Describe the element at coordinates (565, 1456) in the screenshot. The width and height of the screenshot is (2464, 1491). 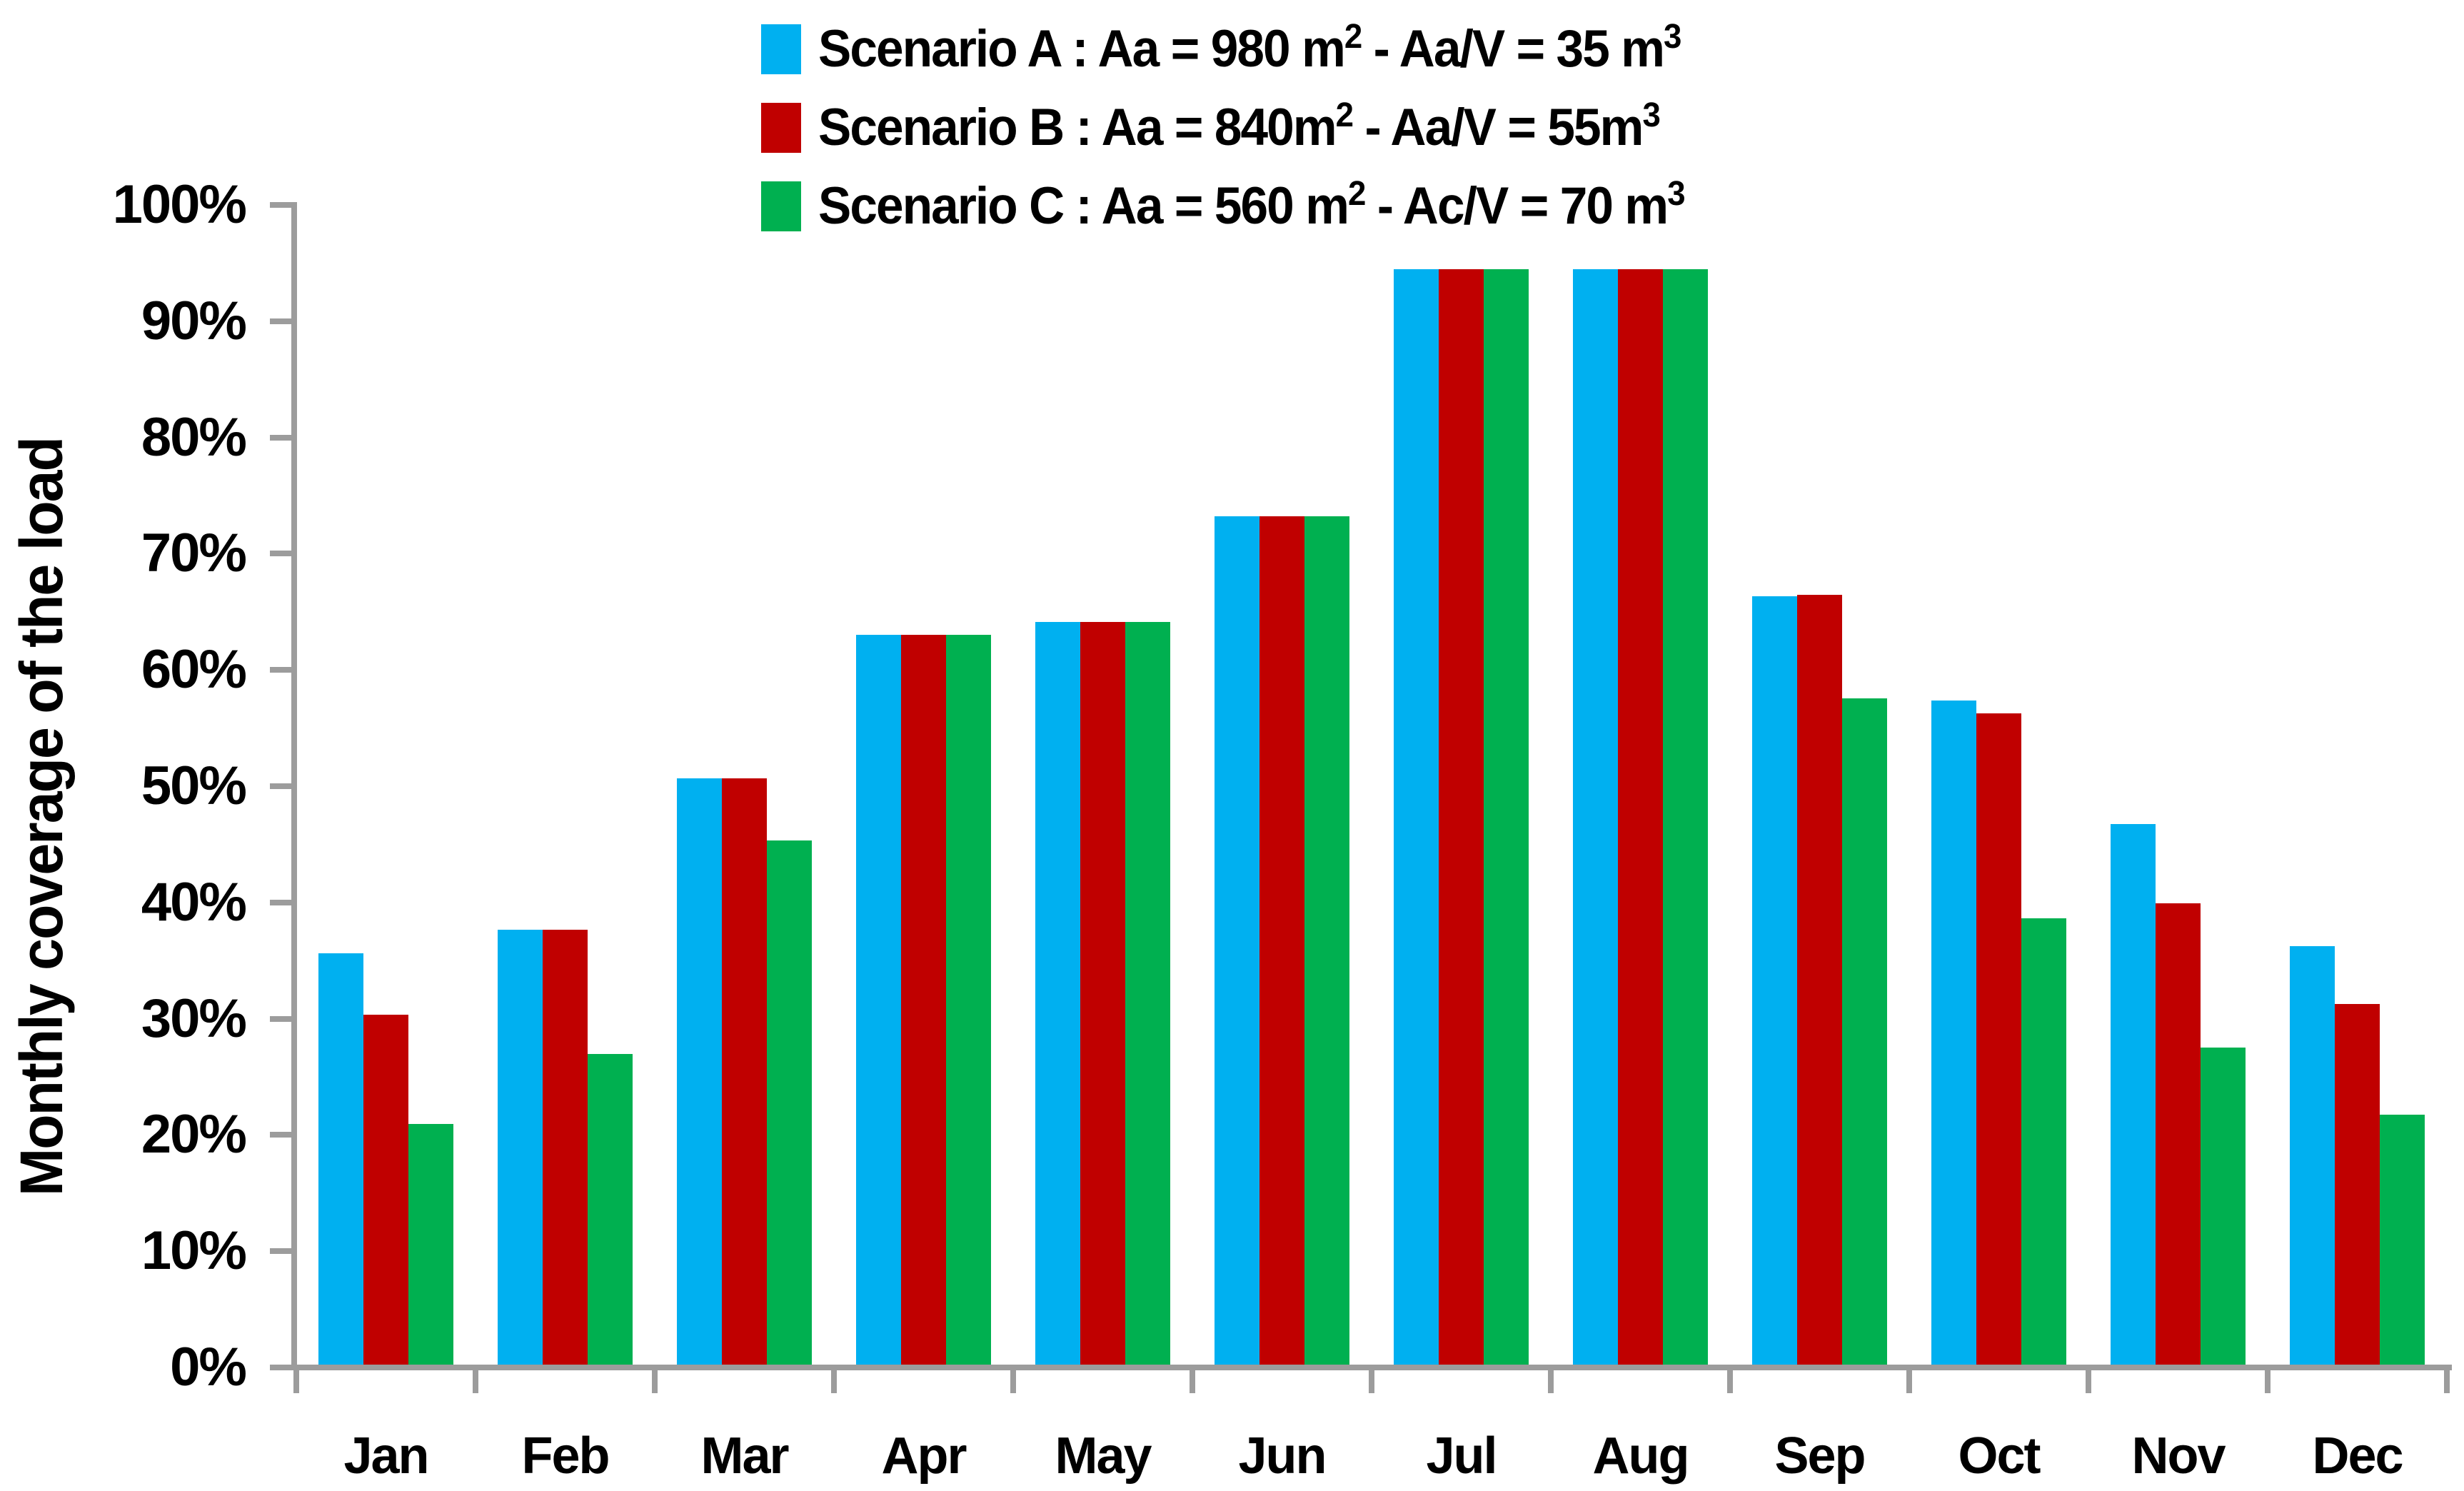
I see `x-tick-label-feb: Feb` at that location.